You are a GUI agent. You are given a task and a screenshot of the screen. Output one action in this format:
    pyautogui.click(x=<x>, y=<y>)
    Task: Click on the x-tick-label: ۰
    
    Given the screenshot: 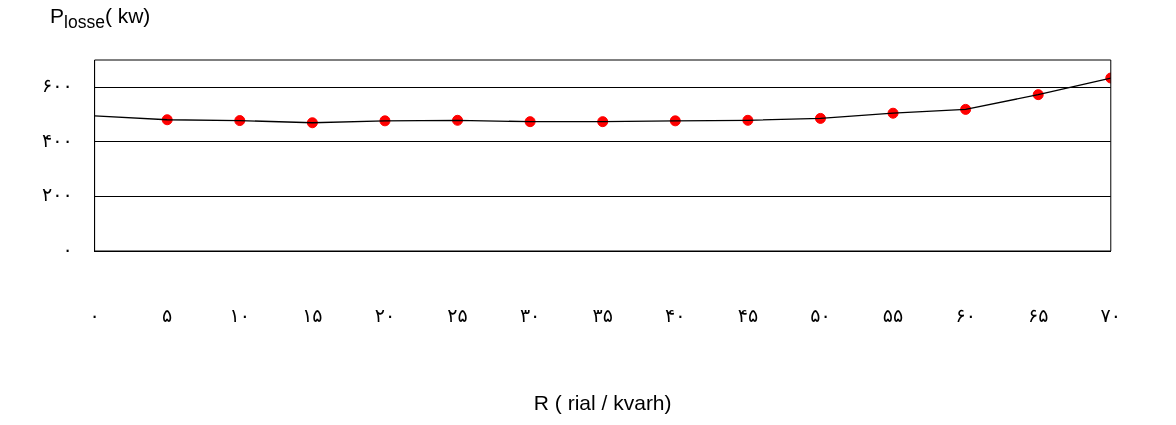 What is the action you would take?
    pyautogui.click(x=94, y=315)
    